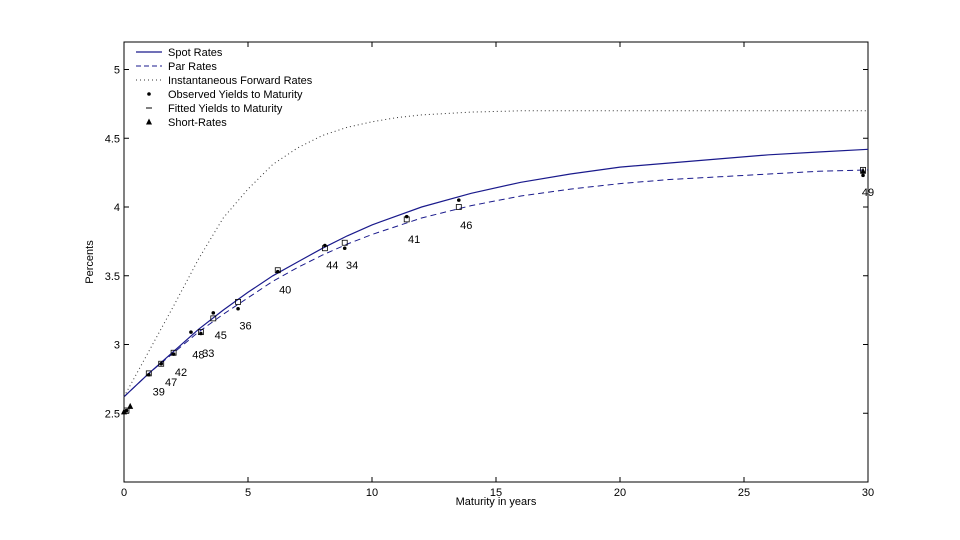 The image size is (960, 540). Describe the element at coordinates (117, 208) in the screenshot. I see `y-tick-label: 4` at that location.